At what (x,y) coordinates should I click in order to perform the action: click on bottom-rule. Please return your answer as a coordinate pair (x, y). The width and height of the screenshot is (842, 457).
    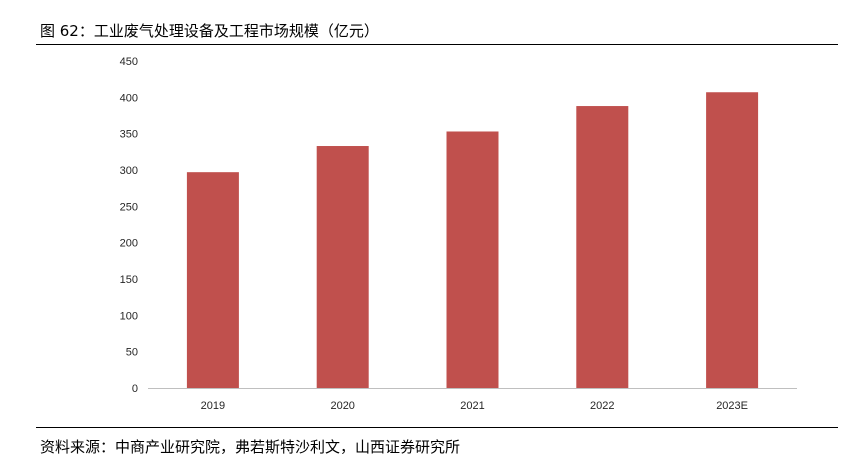
    Looking at the image, I should click on (437, 427).